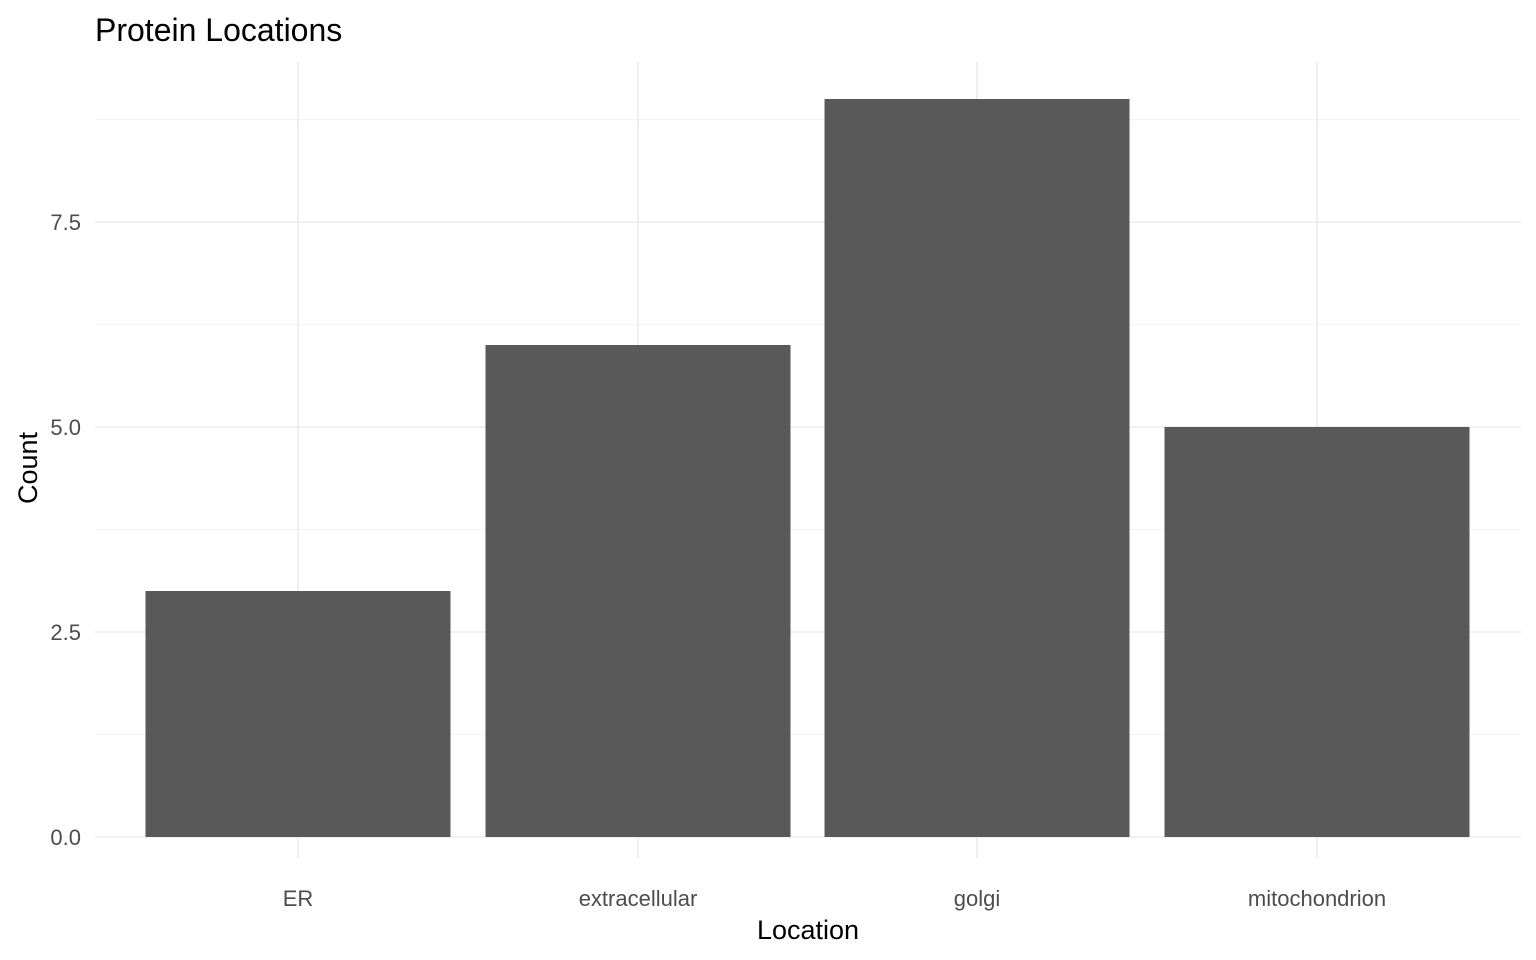 This screenshot has height=960, width=1536. I want to click on x-tick-label: golgi, so click(977, 898).